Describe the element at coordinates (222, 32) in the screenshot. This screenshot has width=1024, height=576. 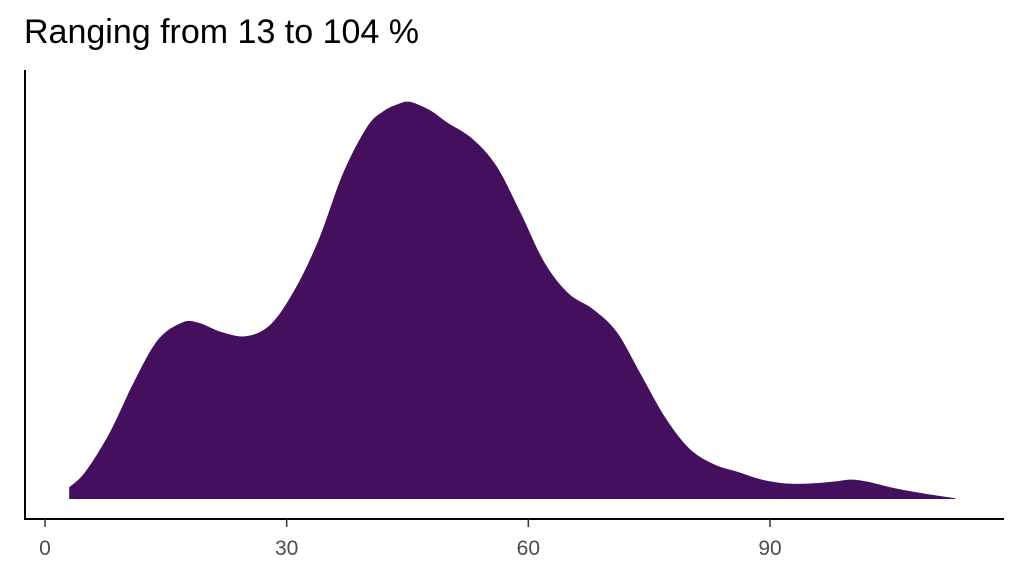
I see `chart-title: Ranging from 13 to 104 %` at that location.